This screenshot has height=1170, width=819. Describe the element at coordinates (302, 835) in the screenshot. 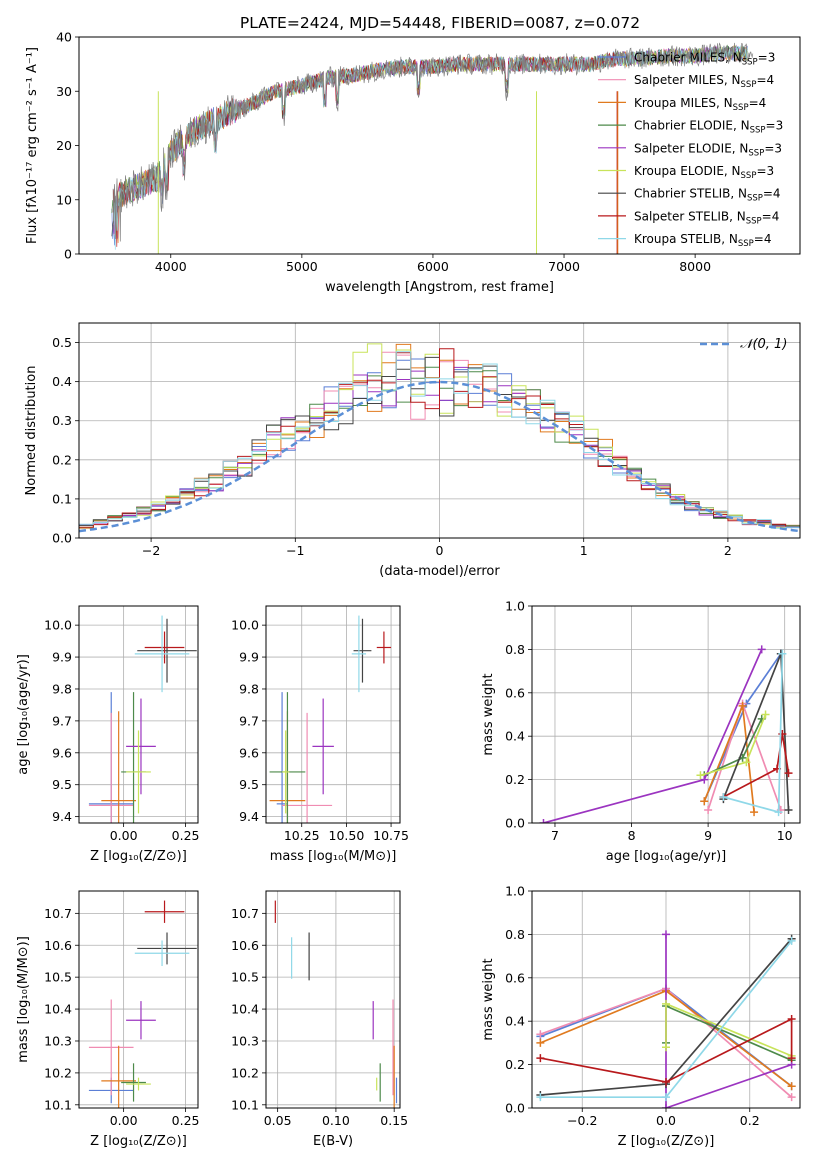

I see `x-tick-label: 10.25` at that location.